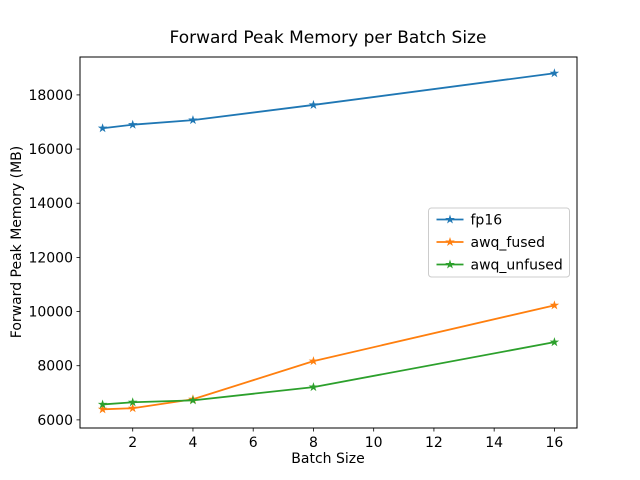 The width and height of the screenshot is (640, 480). Describe the element at coordinates (50, 204) in the screenshot. I see `y-tick-label: 14000` at that location.